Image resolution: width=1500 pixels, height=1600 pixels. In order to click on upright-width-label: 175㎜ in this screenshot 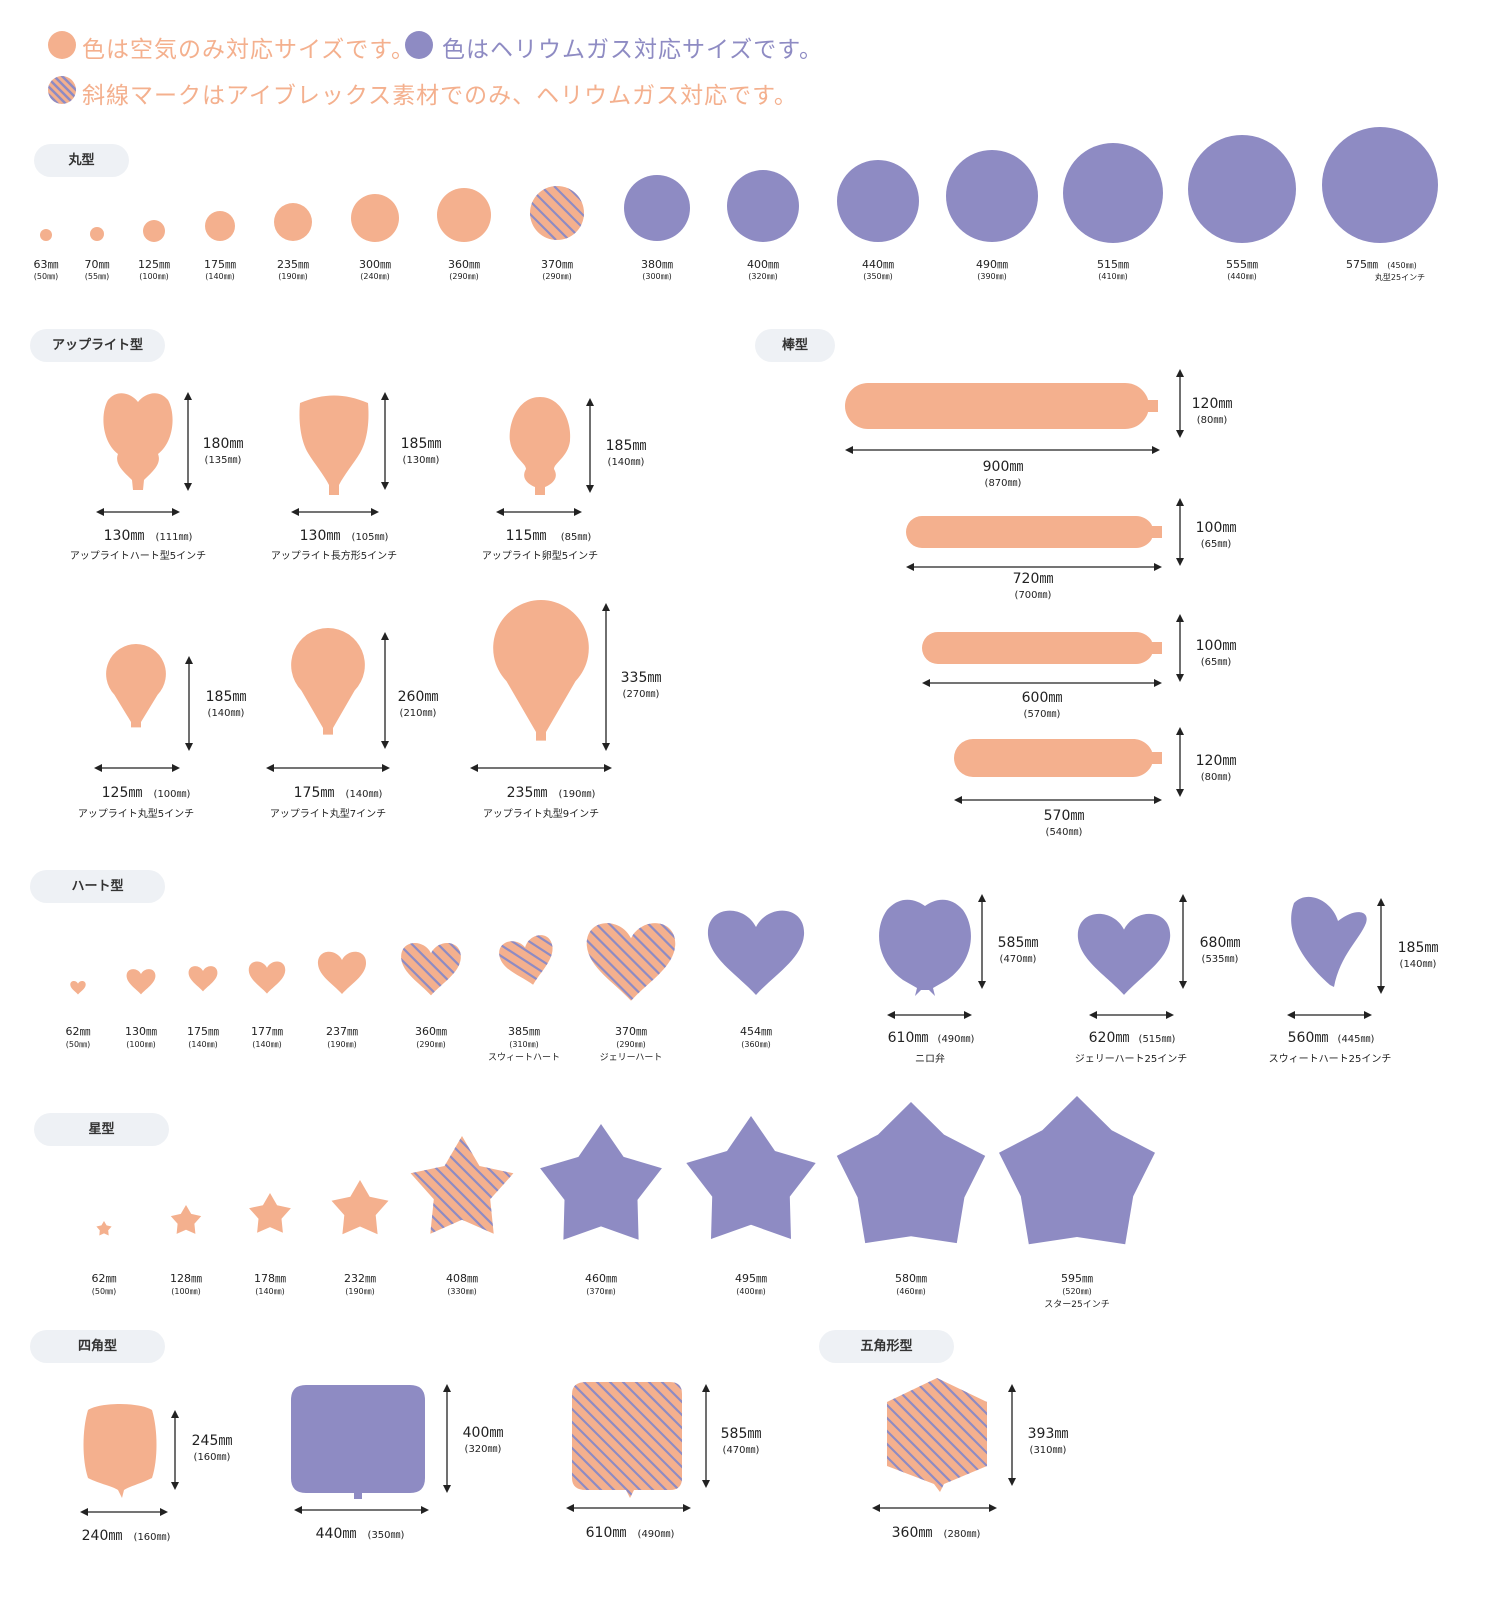, I will do `click(314, 793)`.